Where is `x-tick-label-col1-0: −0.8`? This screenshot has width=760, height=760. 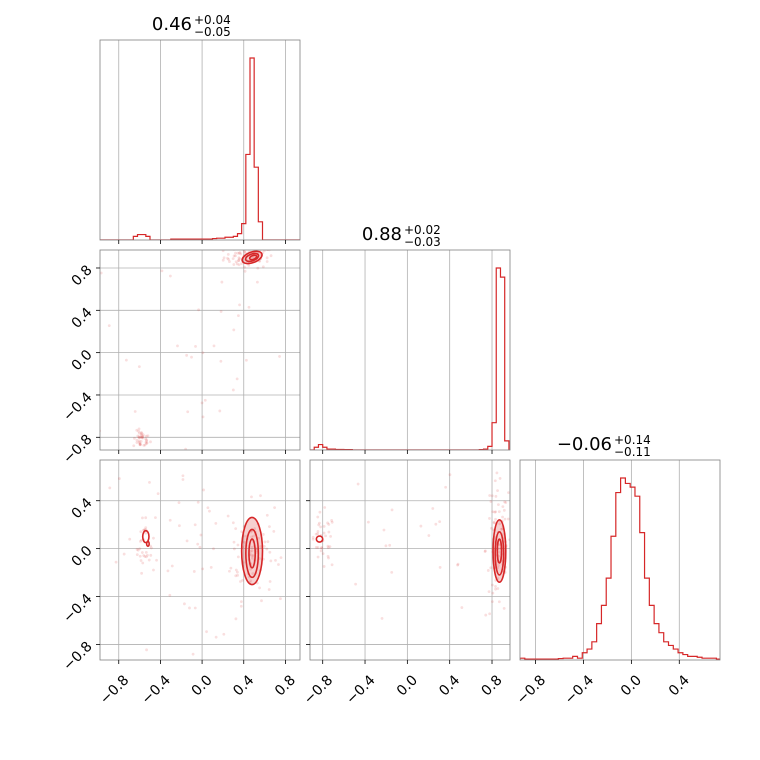 x-tick-label-col1-0: −0.8 is located at coordinates (318, 689).